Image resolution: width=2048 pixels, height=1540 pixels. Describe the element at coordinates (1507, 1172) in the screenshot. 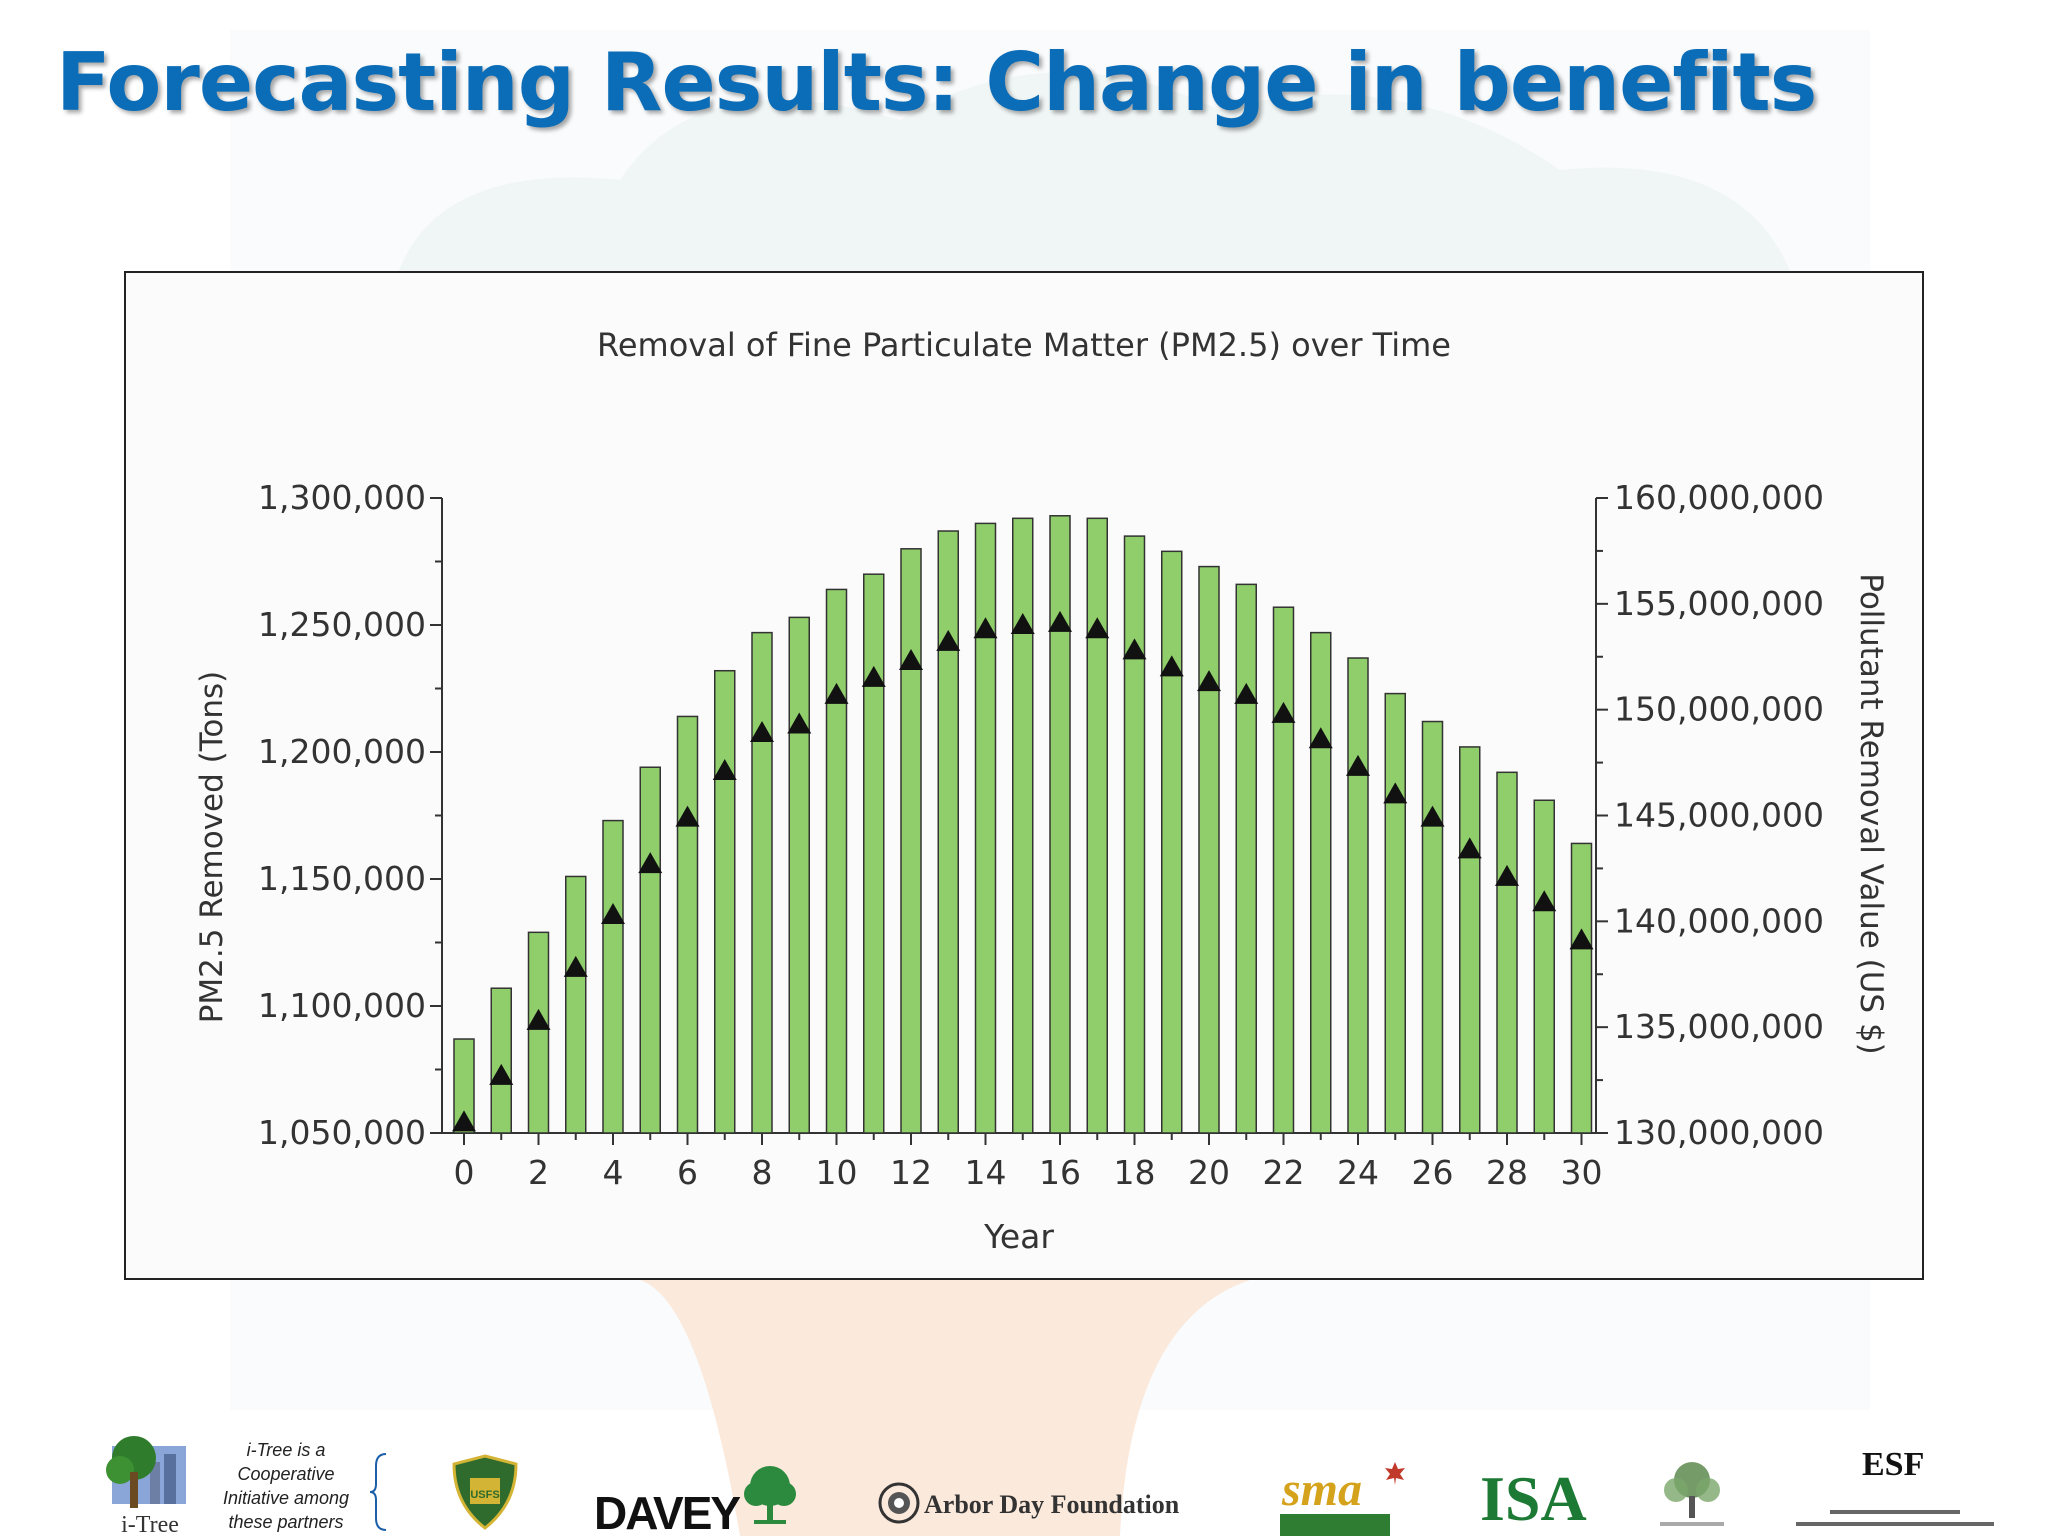

I see `x-tick-label: 28` at that location.